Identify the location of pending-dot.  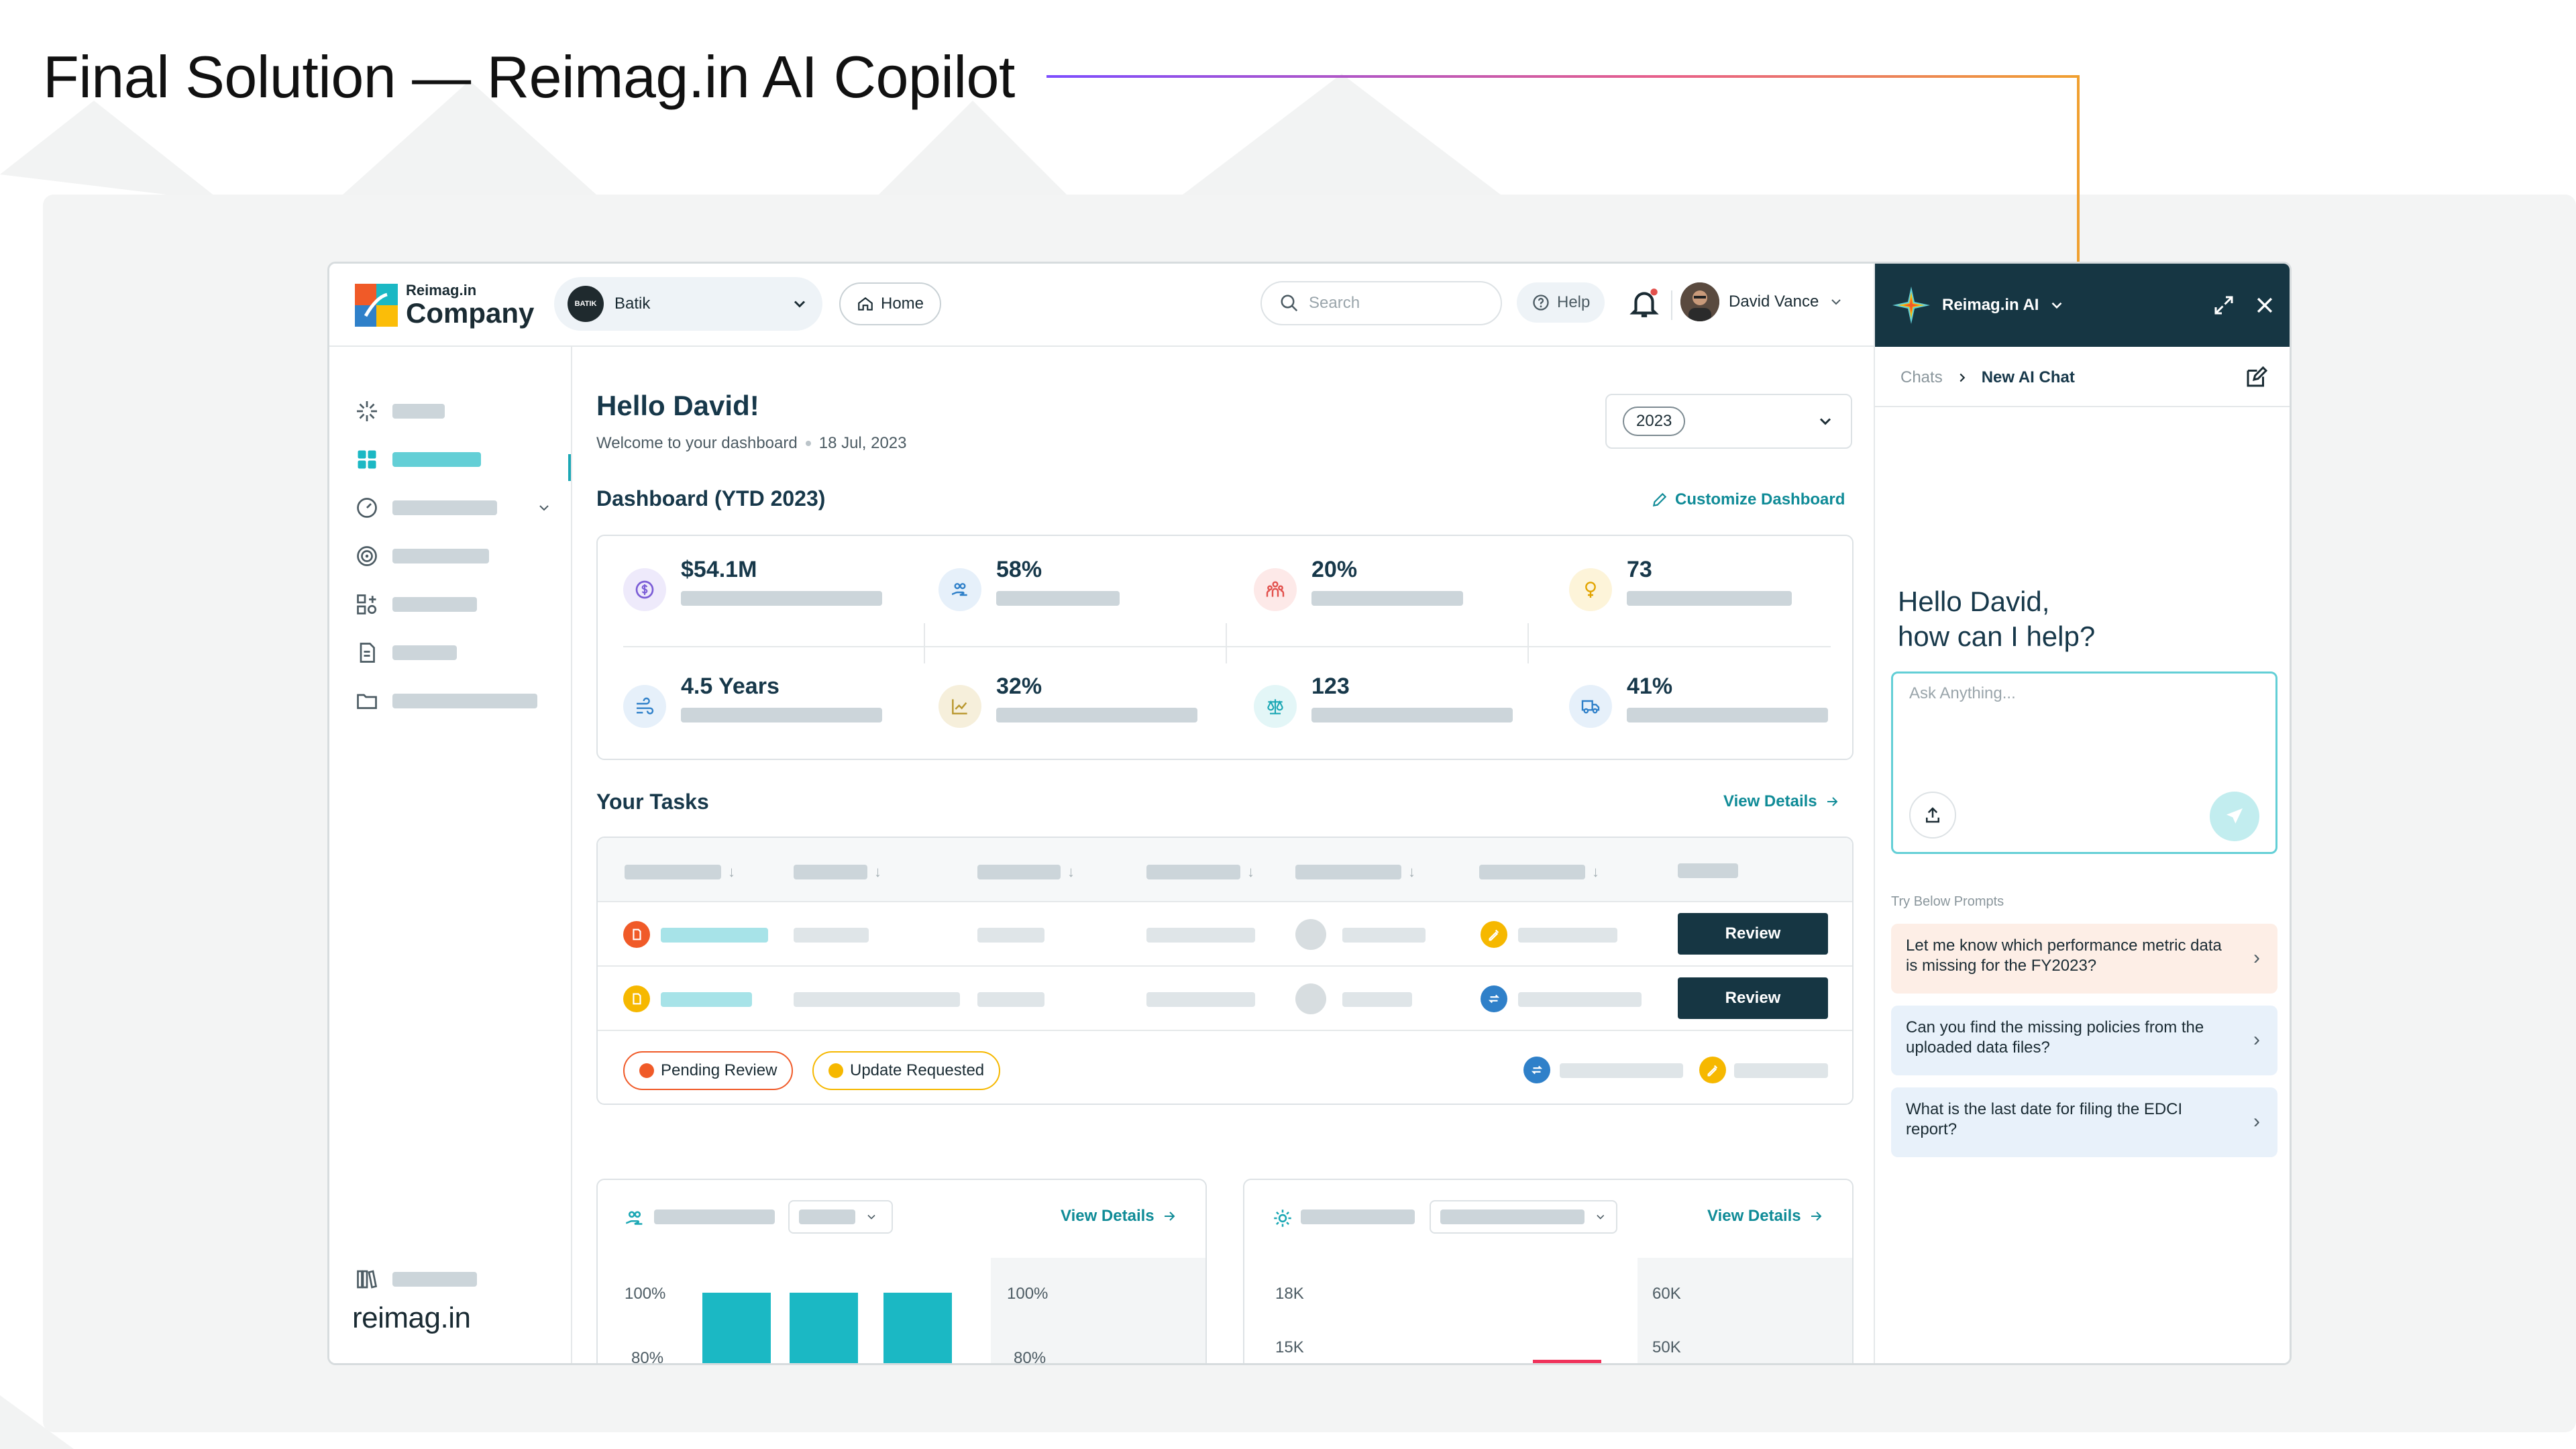
(646, 1070).